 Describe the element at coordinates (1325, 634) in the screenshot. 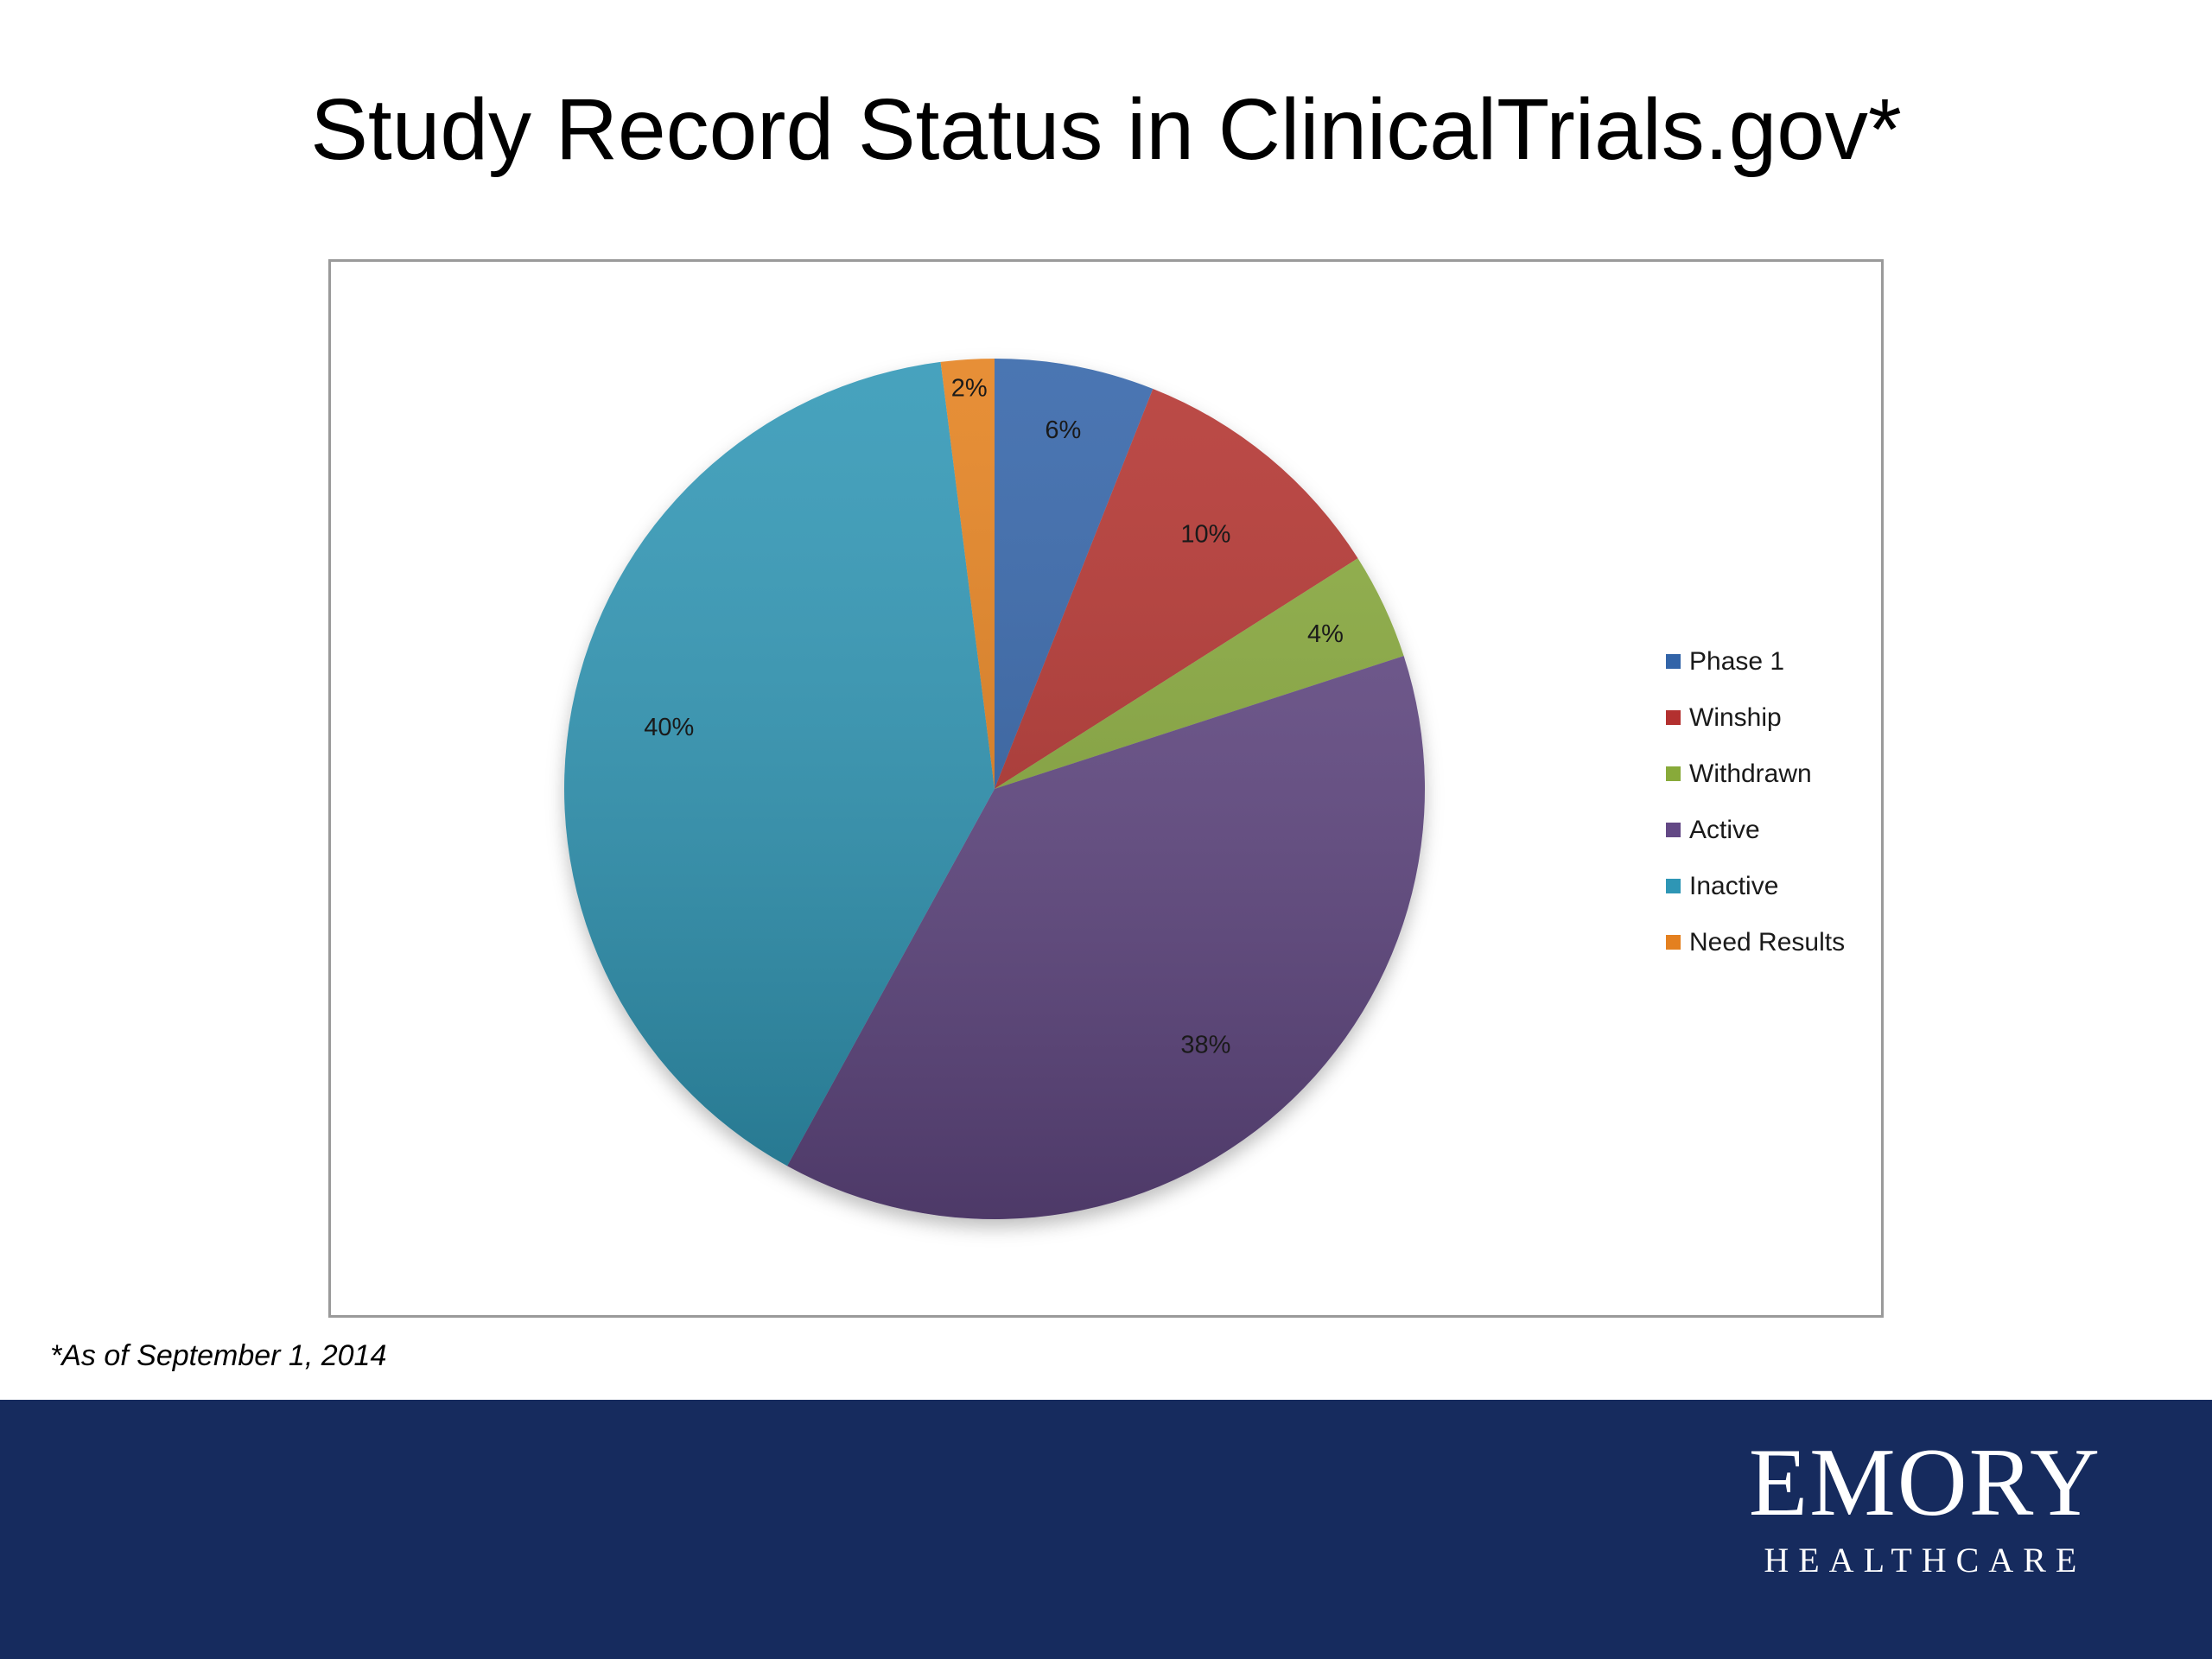

I see `data-label-withdrawn: 4%` at that location.